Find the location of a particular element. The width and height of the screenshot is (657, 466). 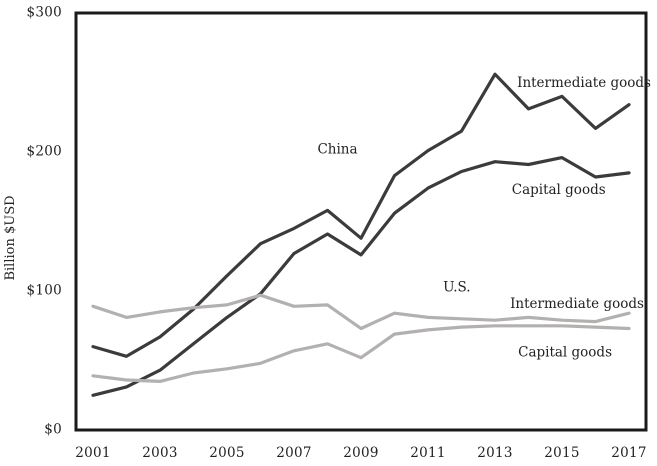

series-line-u-s-capital-goods is located at coordinates (361, 353).